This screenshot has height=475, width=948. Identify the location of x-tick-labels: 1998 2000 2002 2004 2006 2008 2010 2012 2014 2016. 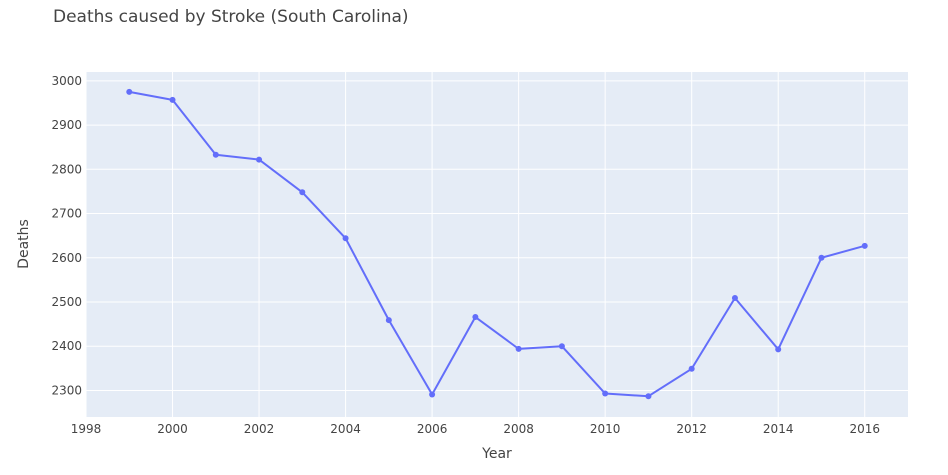
(475, 429).